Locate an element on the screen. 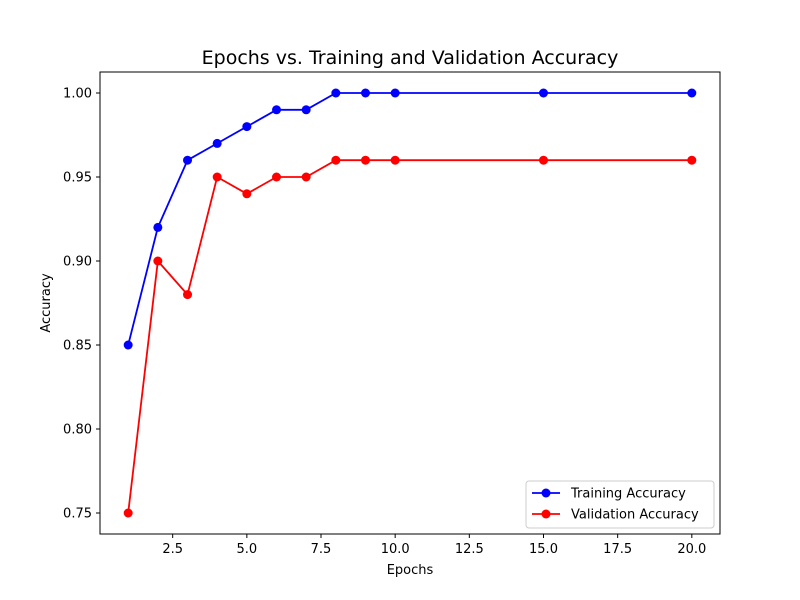  y-tick-label: 0.85 is located at coordinates (77, 346).